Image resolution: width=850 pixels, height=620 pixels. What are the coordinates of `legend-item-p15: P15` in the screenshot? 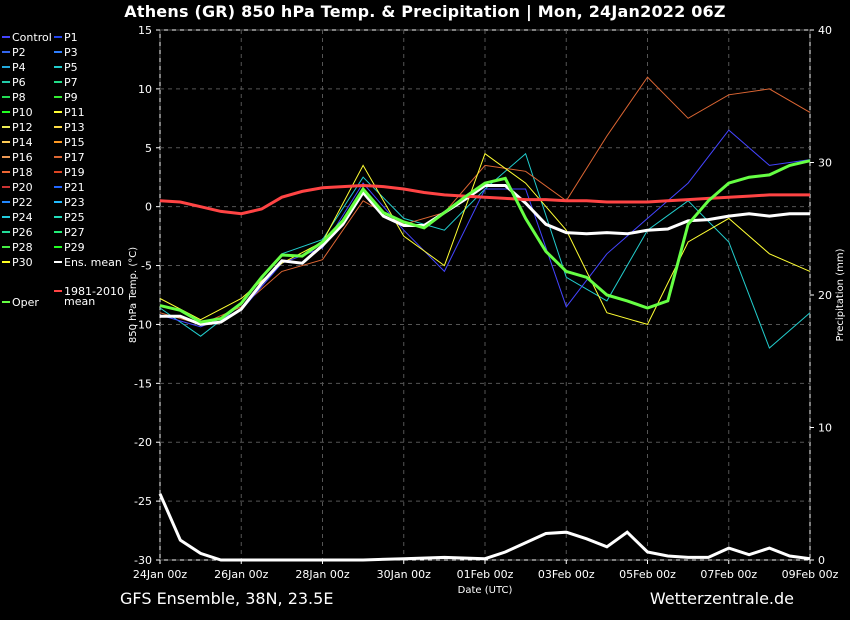 It's located at (74, 142).